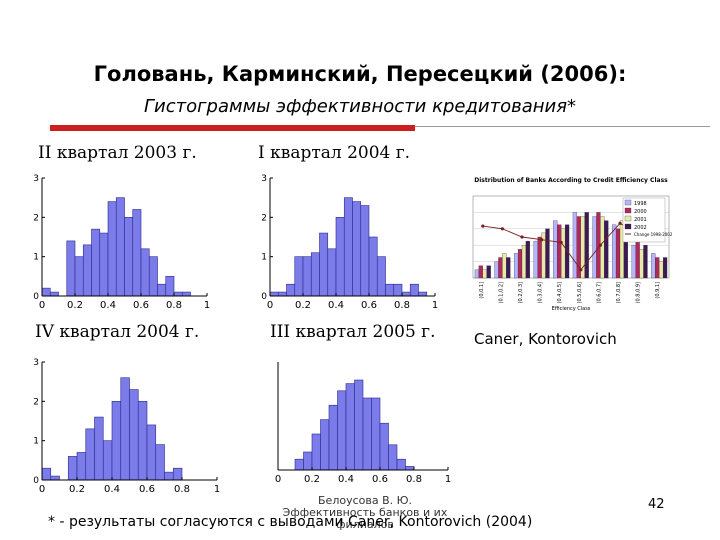 The width and height of the screenshot is (720, 540). Describe the element at coordinates (639, 292) in the screenshot. I see `category-label: (0.8,0.9]` at that location.